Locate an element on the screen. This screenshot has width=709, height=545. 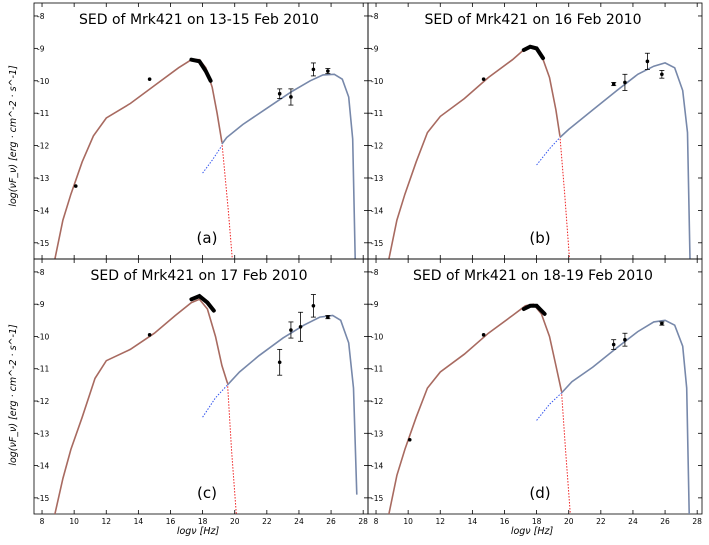
panel-title: SED of Mrk421 on 17 Feb 2010 is located at coordinates (198, 276).